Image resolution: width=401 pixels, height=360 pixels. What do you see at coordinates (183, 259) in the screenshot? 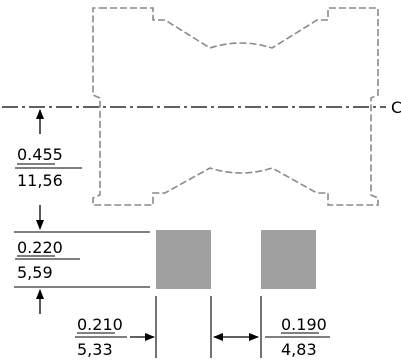
I see `pad-left` at bounding box center [183, 259].